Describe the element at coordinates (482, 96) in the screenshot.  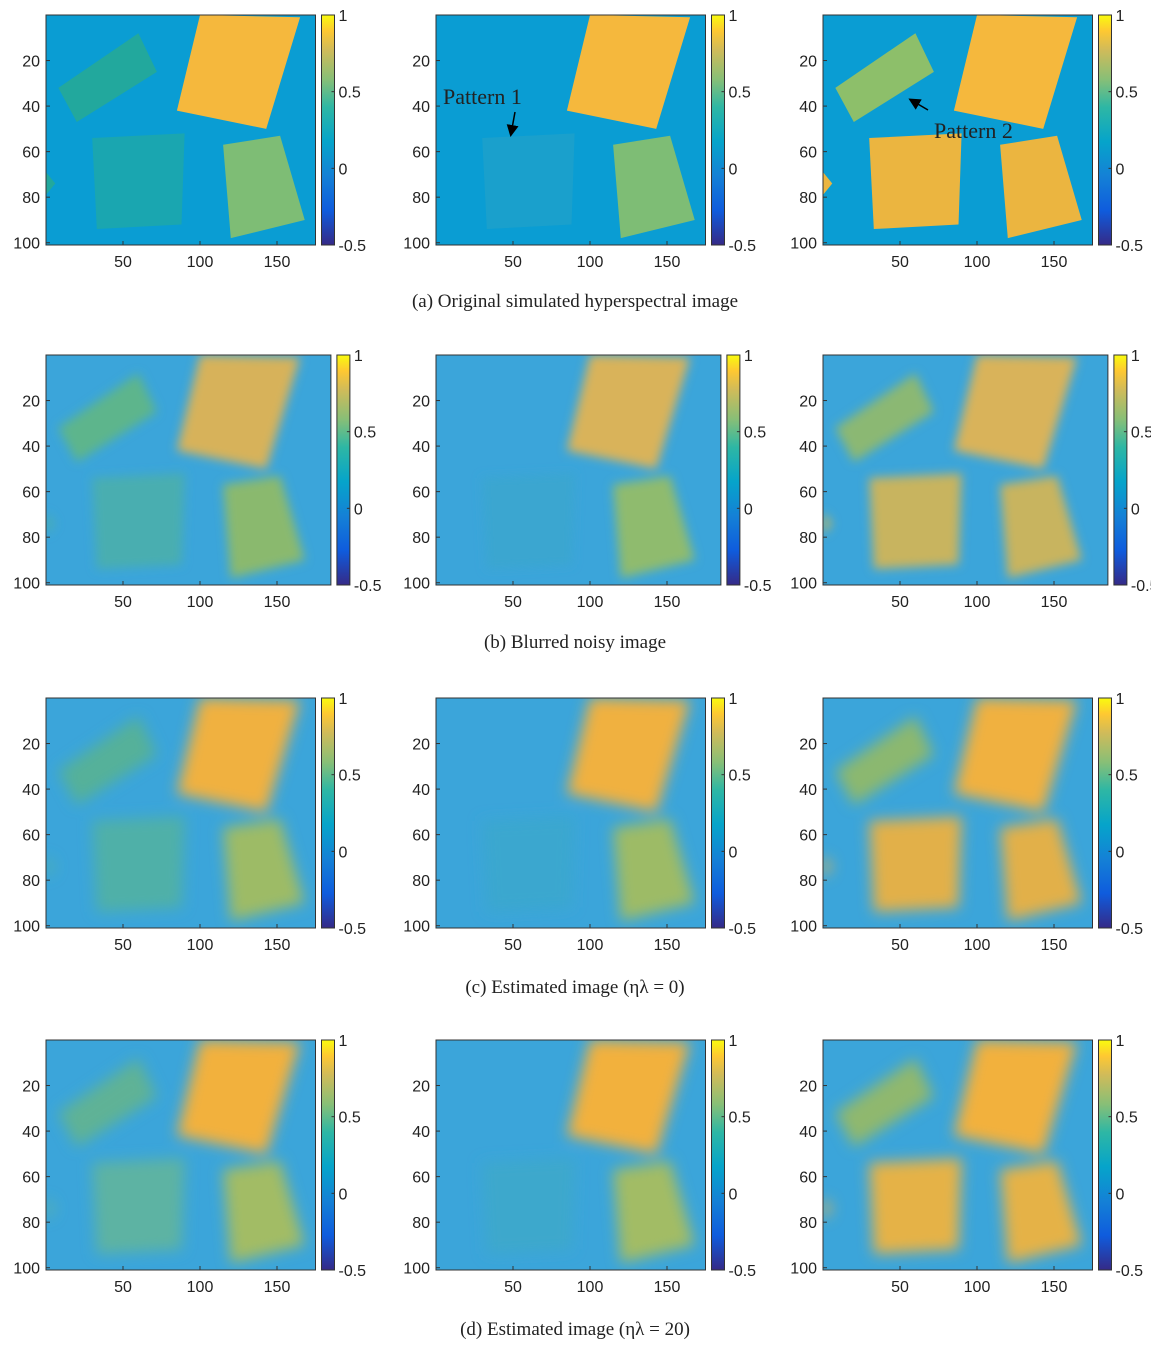
I see `annotation: Pattern 1` at that location.